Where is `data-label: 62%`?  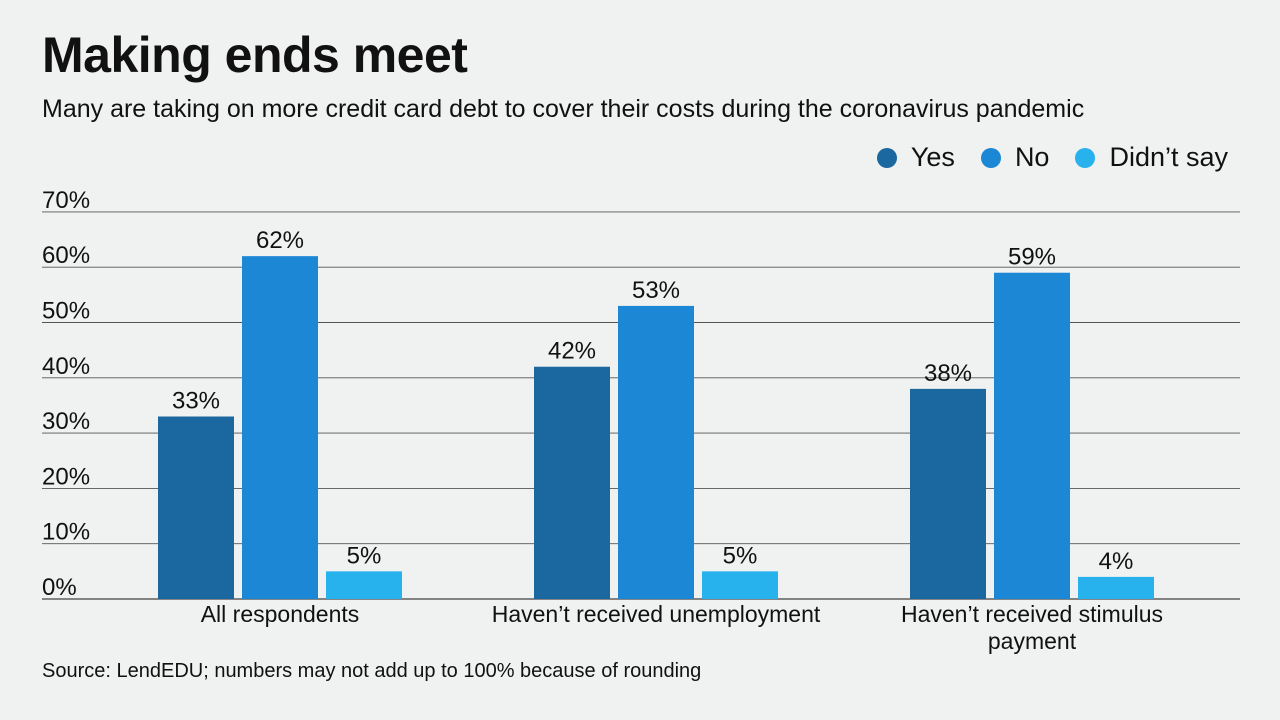
data-label: 62% is located at coordinates (280, 240).